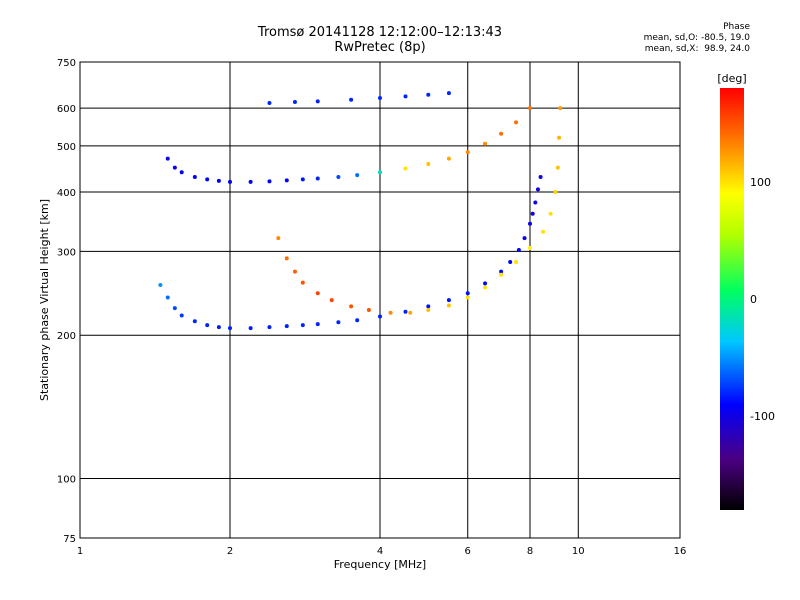 This screenshot has width=800, height=600. What do you see at coordinates (230, 551) in the screenshot?
I see `x-tick-label: 2` at bounding box center [230, 551].